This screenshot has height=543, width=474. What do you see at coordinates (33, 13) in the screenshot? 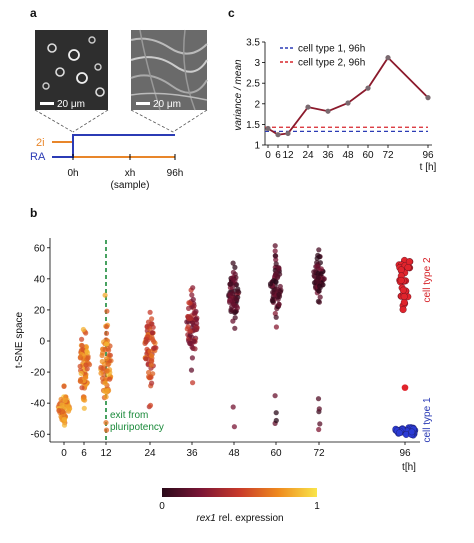
I see `panel-a-label: a` at bounding box center [33, 13].